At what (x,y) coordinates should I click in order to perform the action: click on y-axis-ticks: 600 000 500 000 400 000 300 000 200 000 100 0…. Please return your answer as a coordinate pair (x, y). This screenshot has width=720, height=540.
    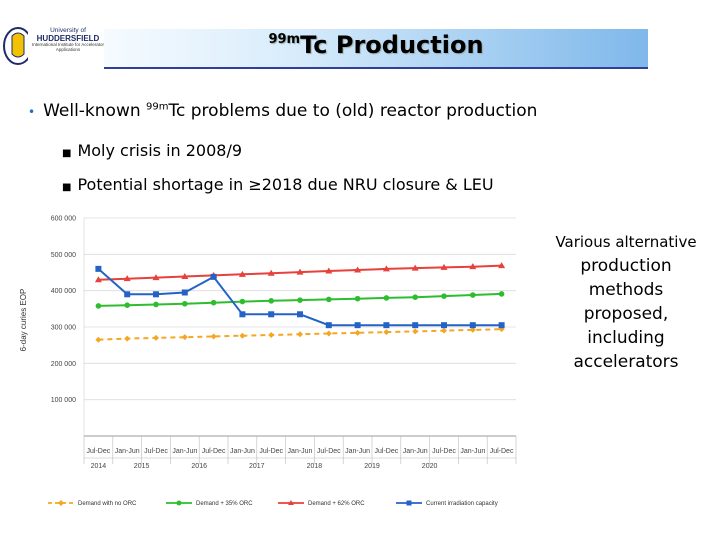
    Looking at the image, I should click on (63, 310).